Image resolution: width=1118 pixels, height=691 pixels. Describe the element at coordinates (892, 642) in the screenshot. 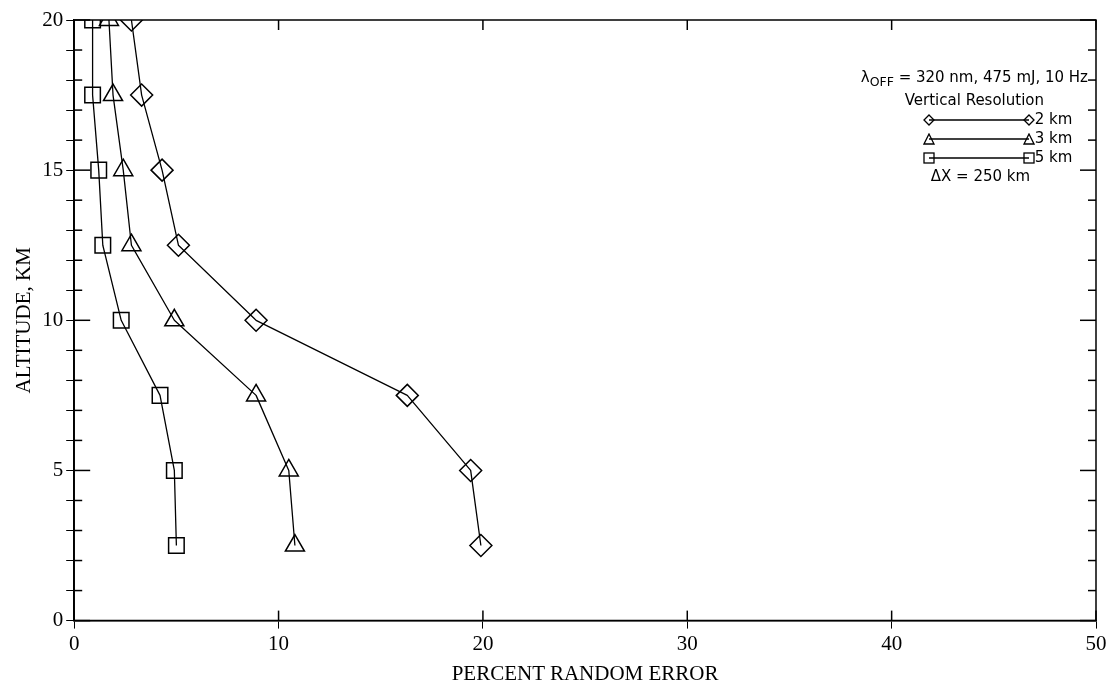

I see `x-tick-label: 40` at that location.